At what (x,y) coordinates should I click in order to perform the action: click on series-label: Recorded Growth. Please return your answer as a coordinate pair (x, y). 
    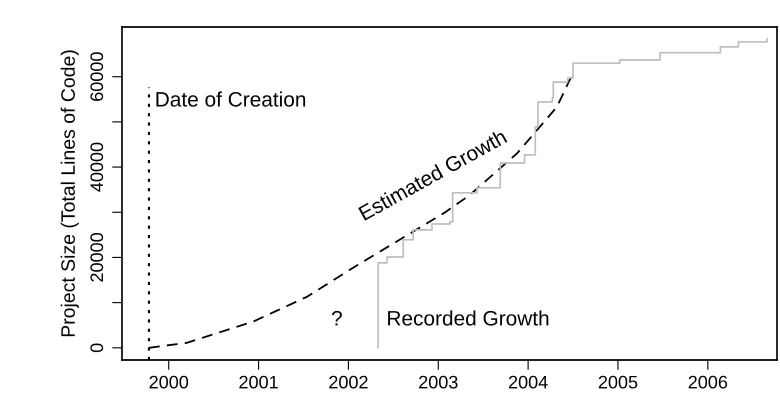
    Looking at the image, I should click on (468, 318).